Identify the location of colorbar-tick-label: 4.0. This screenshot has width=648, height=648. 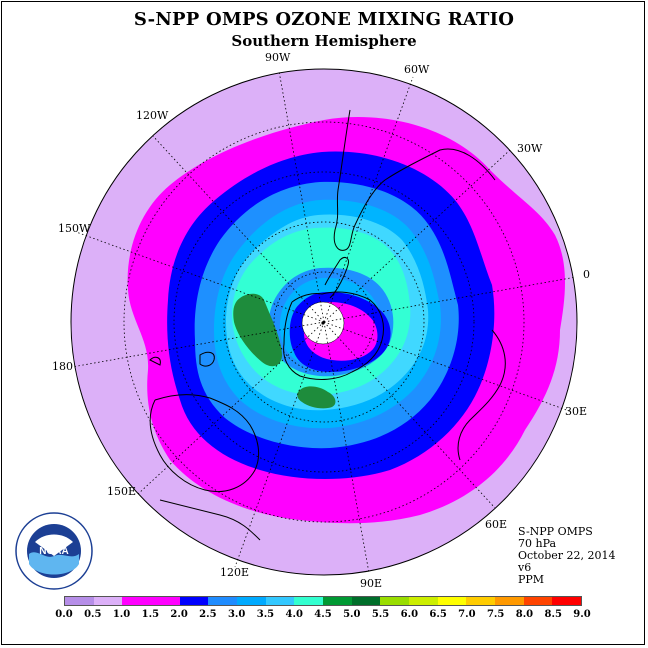
(294, 614).